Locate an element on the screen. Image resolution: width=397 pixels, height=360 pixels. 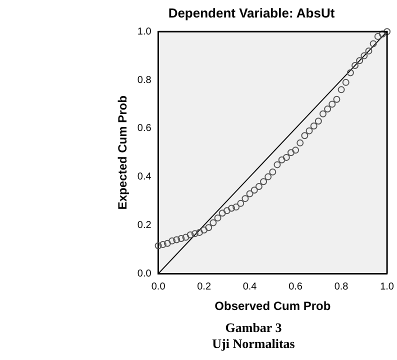
y-tick-label: 0.0 is located at coordinates (144, 274).